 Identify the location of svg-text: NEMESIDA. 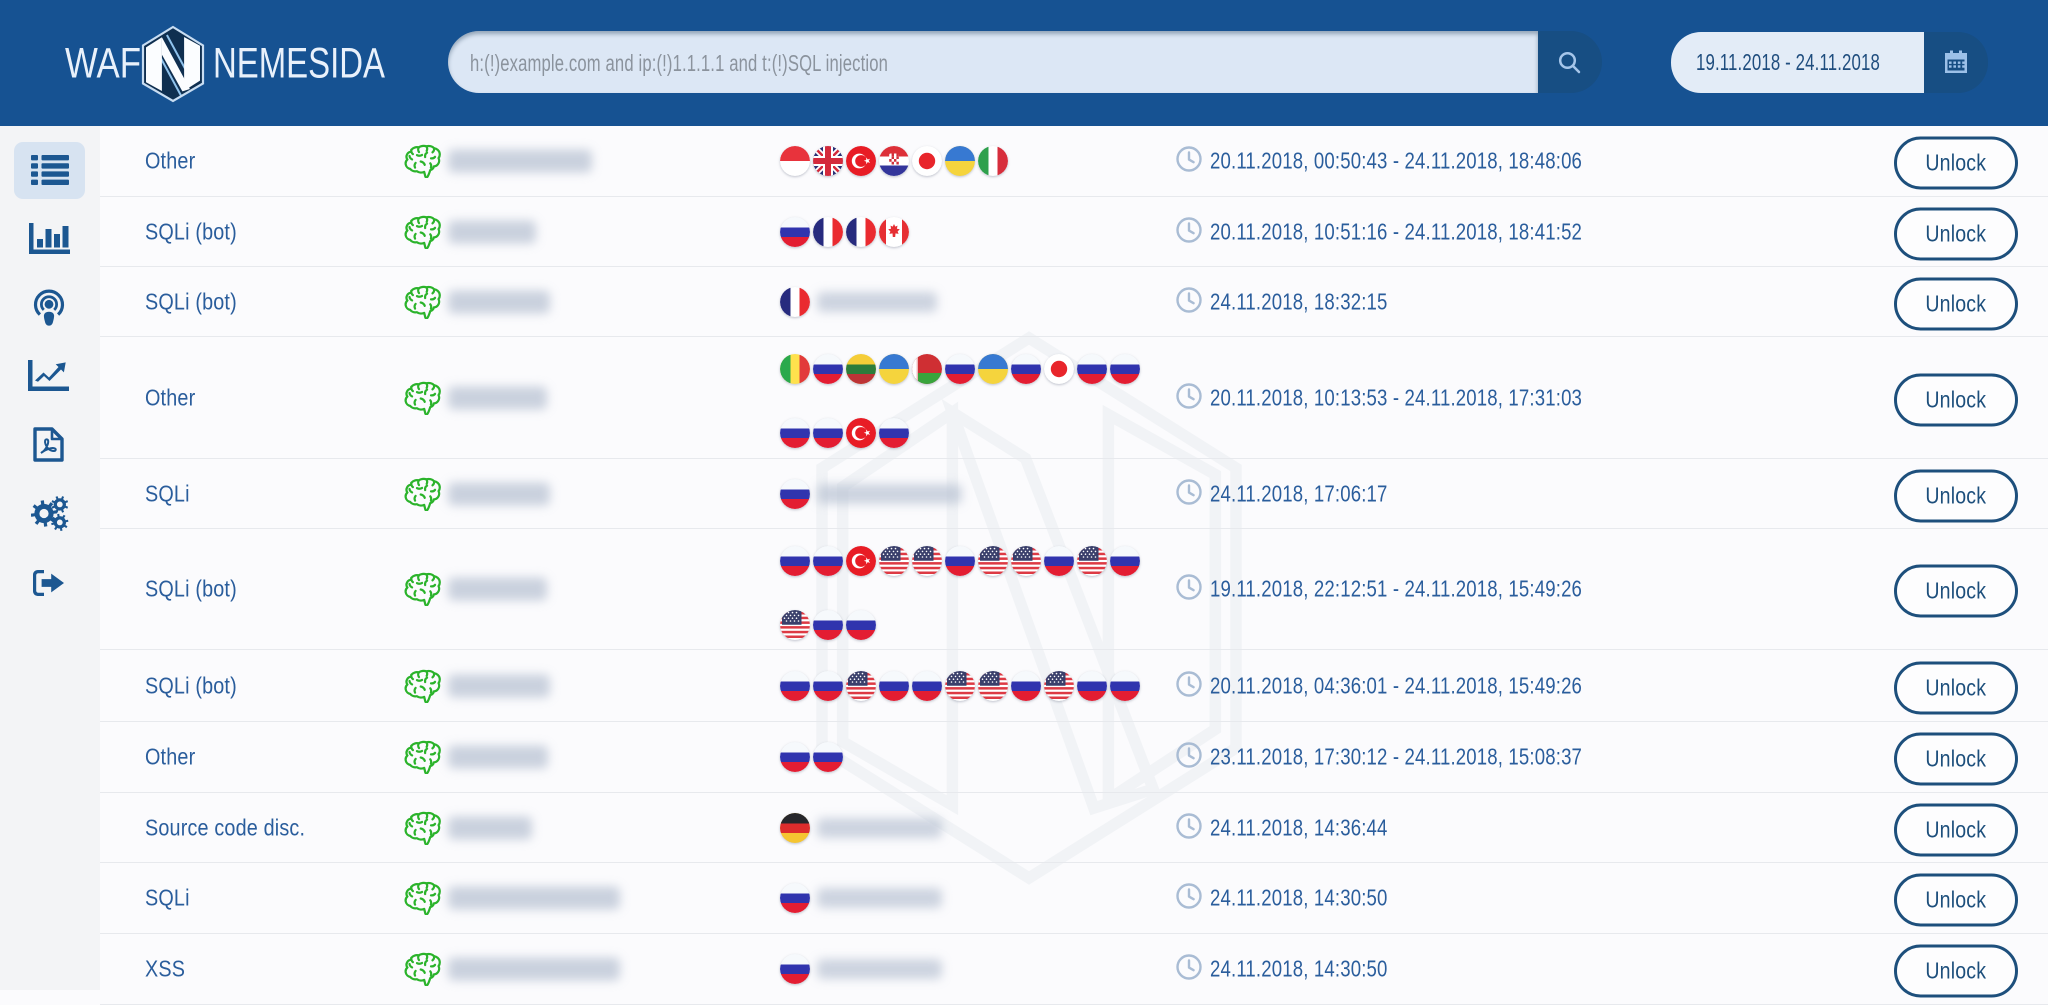
(299, 64).